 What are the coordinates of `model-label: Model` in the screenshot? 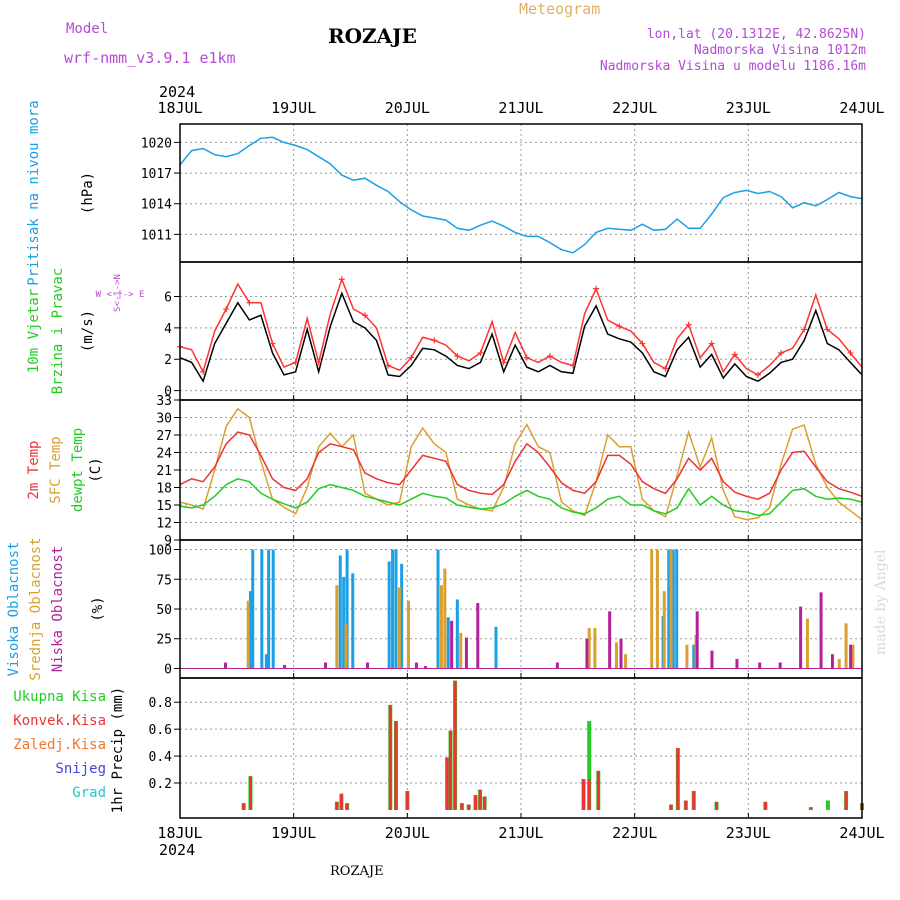 It's located at (87, 29).